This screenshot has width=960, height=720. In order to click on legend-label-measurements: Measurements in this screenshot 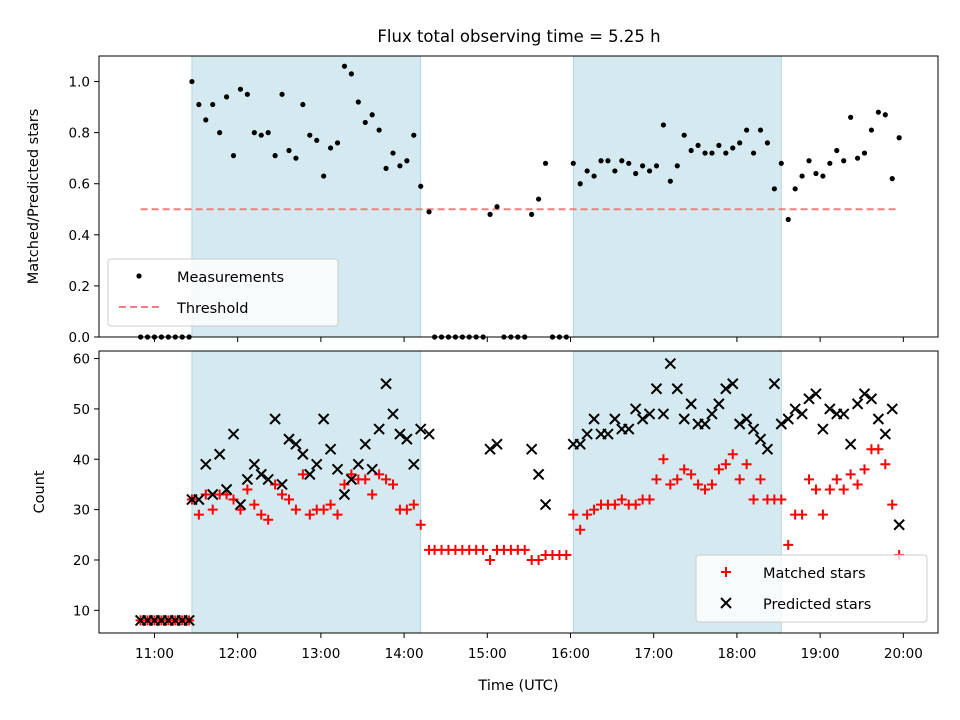, I will do `click(230, 278)`.